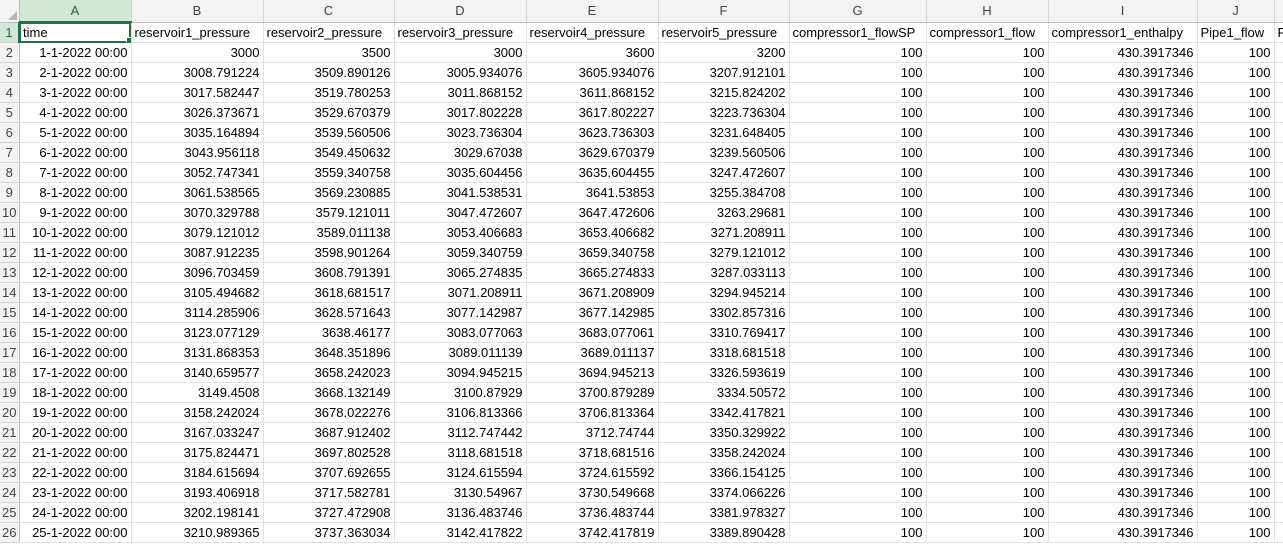 The image size is (1283, 544). Describe the element at coordinates (10, 232) in the screenshot. I see `row-header: 11` at that location.